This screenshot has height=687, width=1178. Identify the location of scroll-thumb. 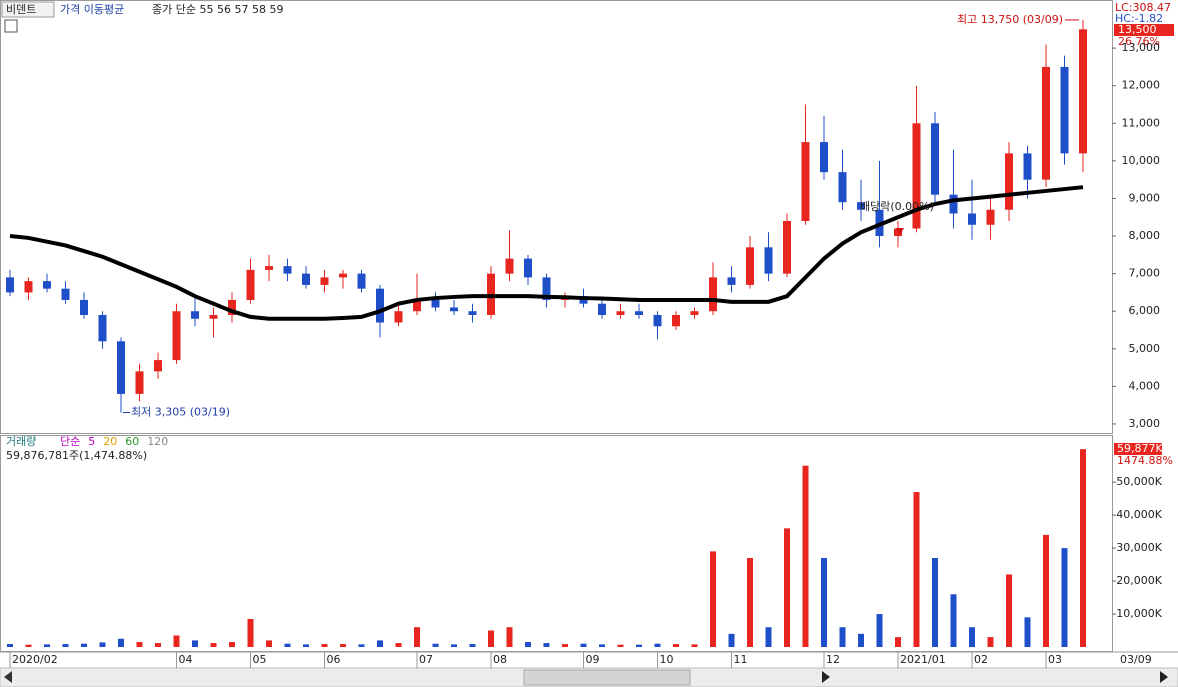
(607, 677).